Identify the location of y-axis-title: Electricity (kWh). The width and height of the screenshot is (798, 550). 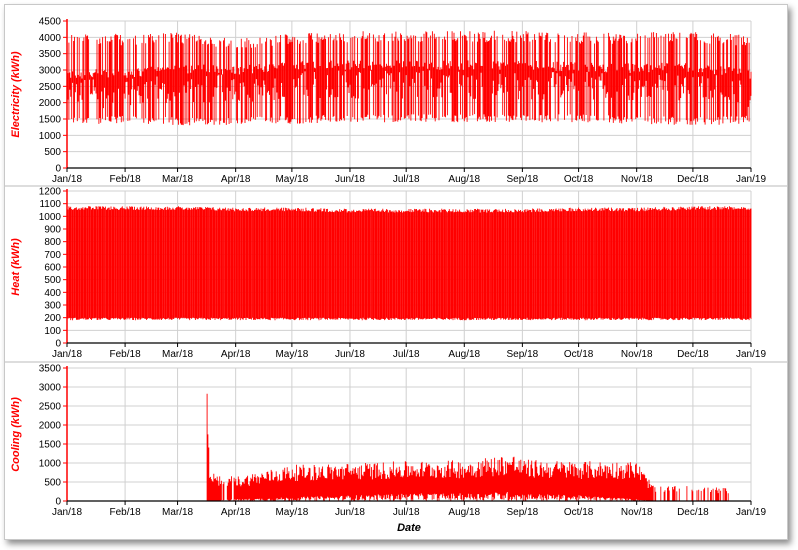
(16, 94).